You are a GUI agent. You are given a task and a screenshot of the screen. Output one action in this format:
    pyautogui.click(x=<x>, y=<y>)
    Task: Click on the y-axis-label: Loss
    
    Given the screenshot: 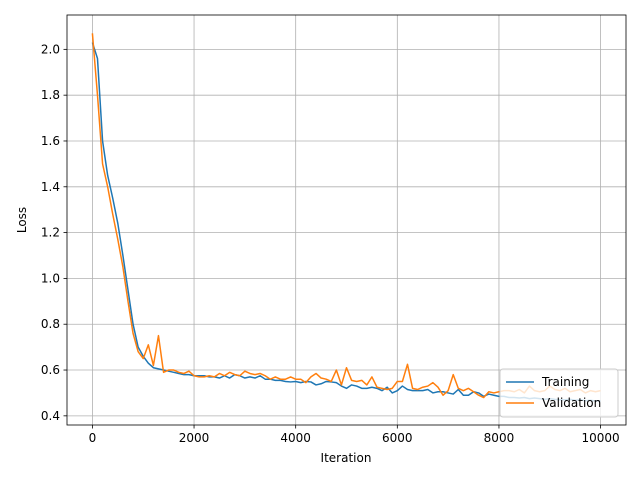 What is the action you would take?
    pyautogui.click(x=22, y=220)
    